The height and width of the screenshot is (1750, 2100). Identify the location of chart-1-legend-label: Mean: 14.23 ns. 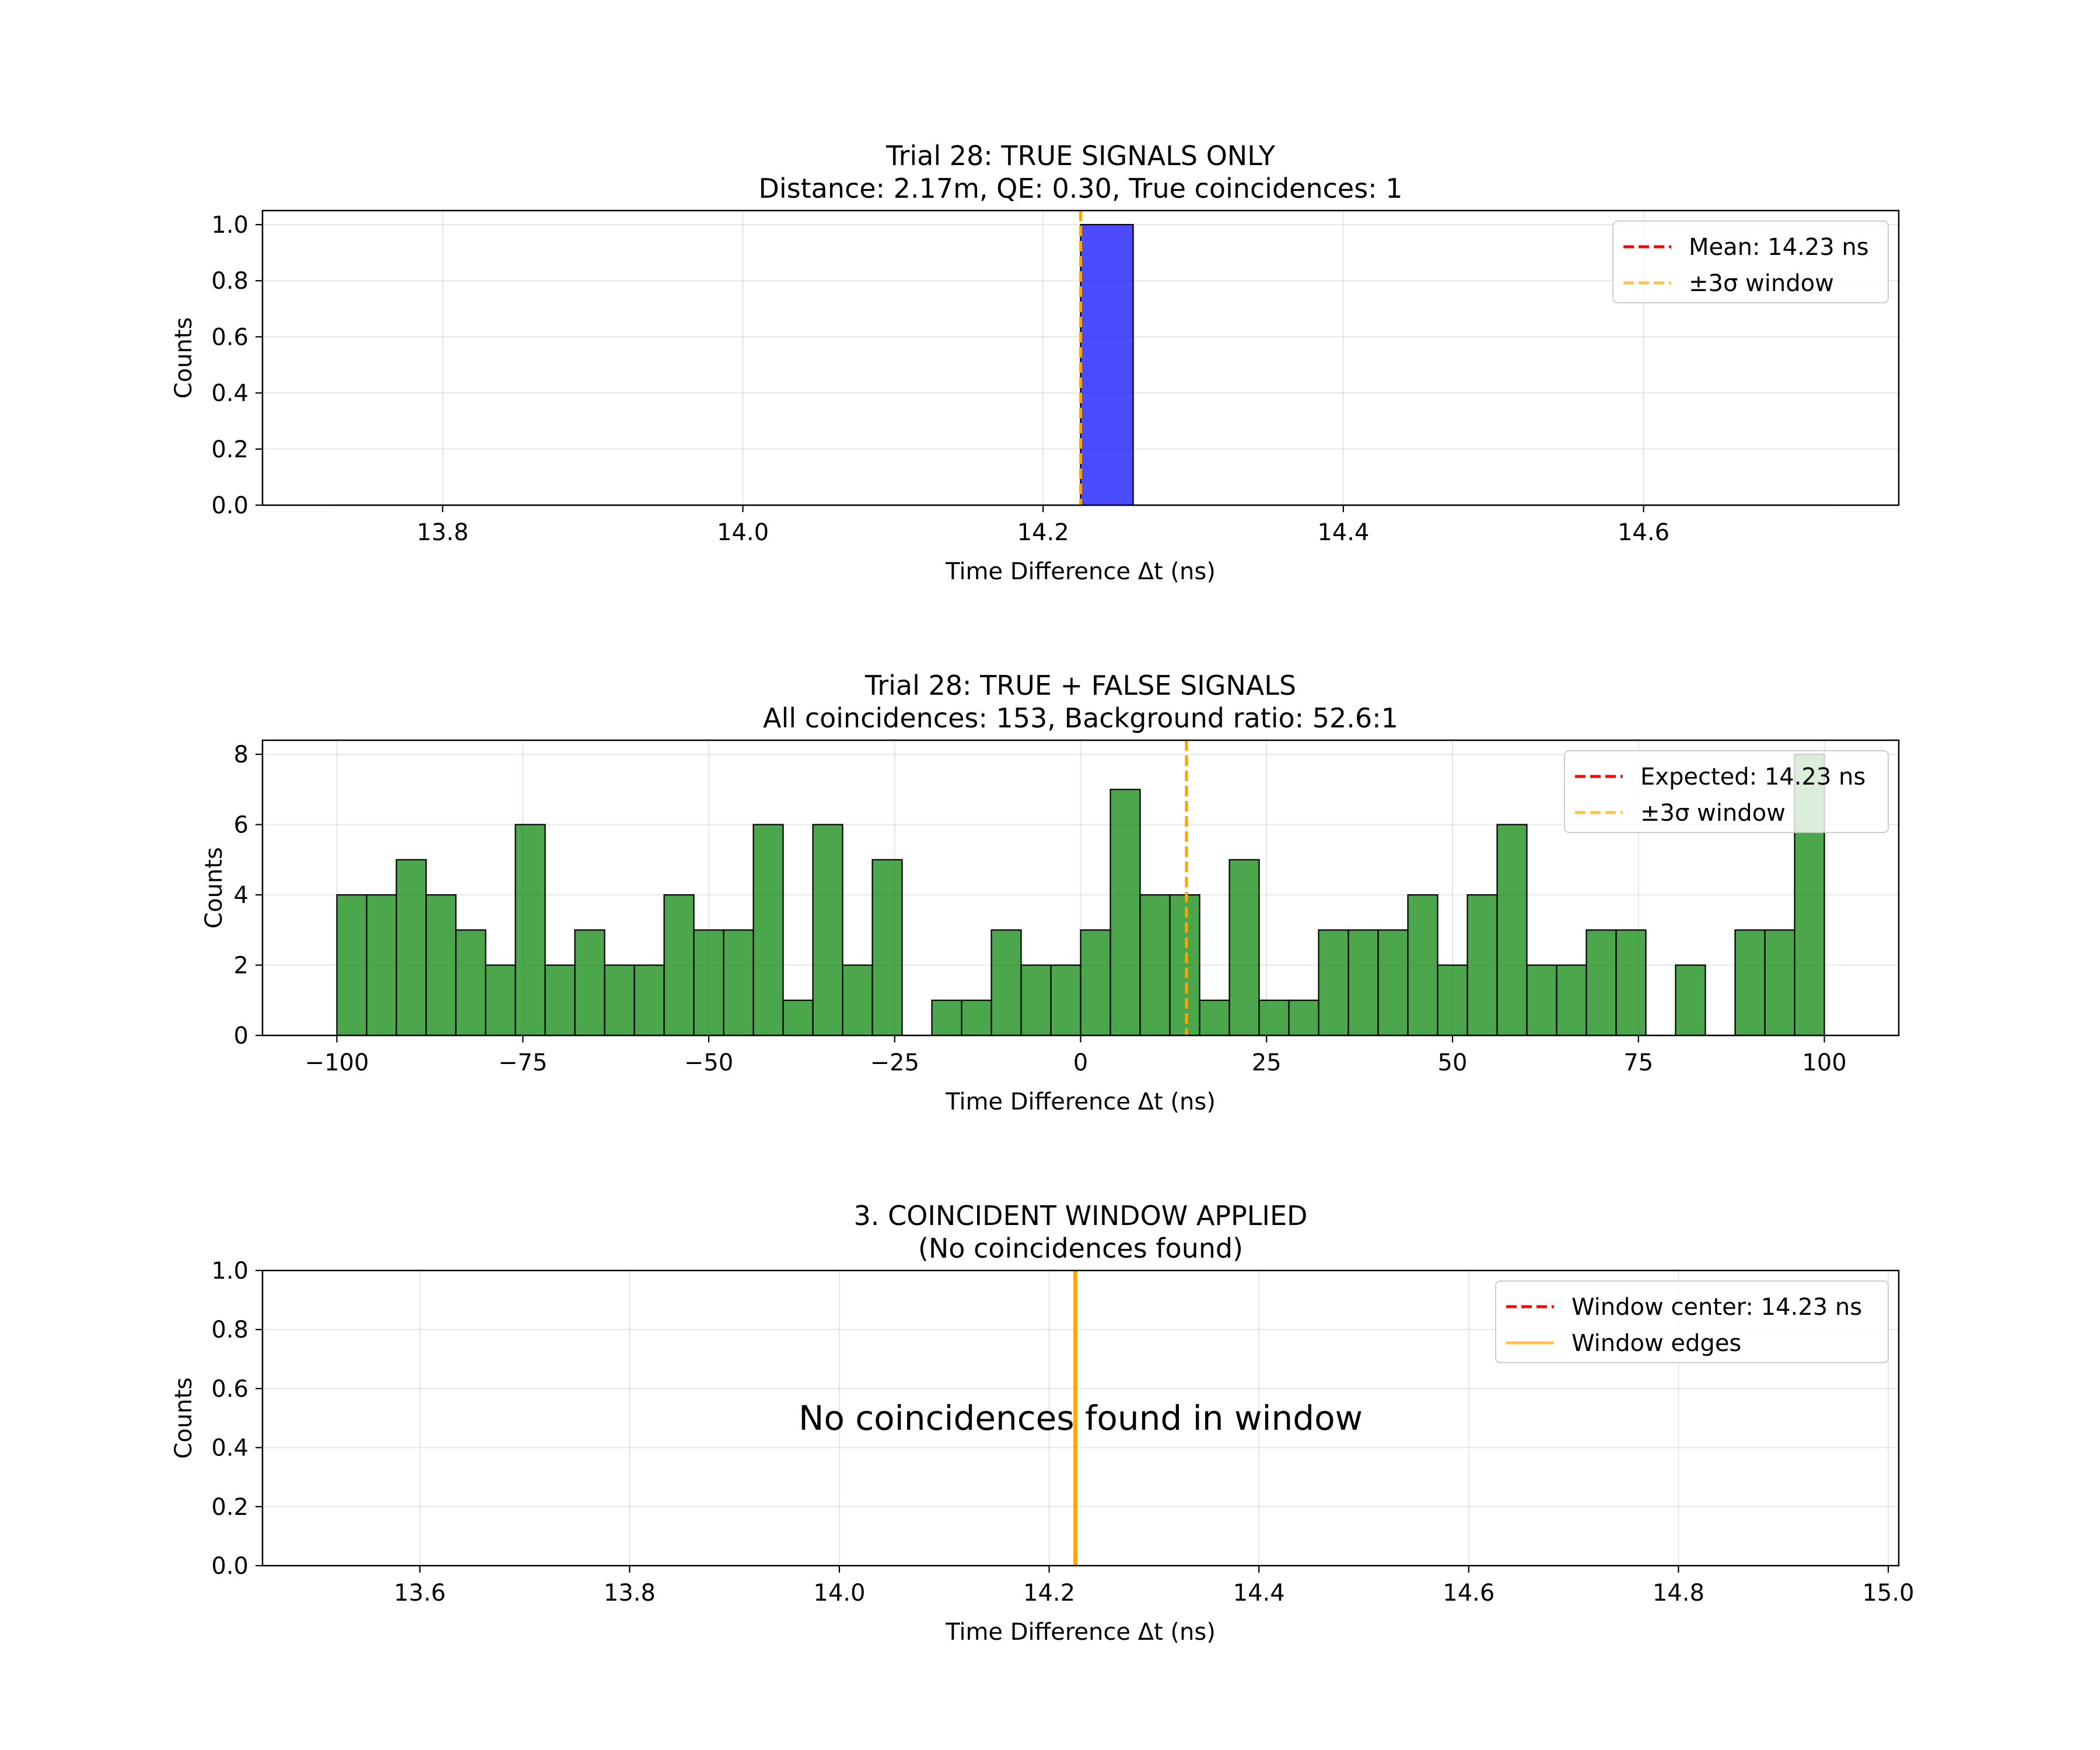
(1779, 247).